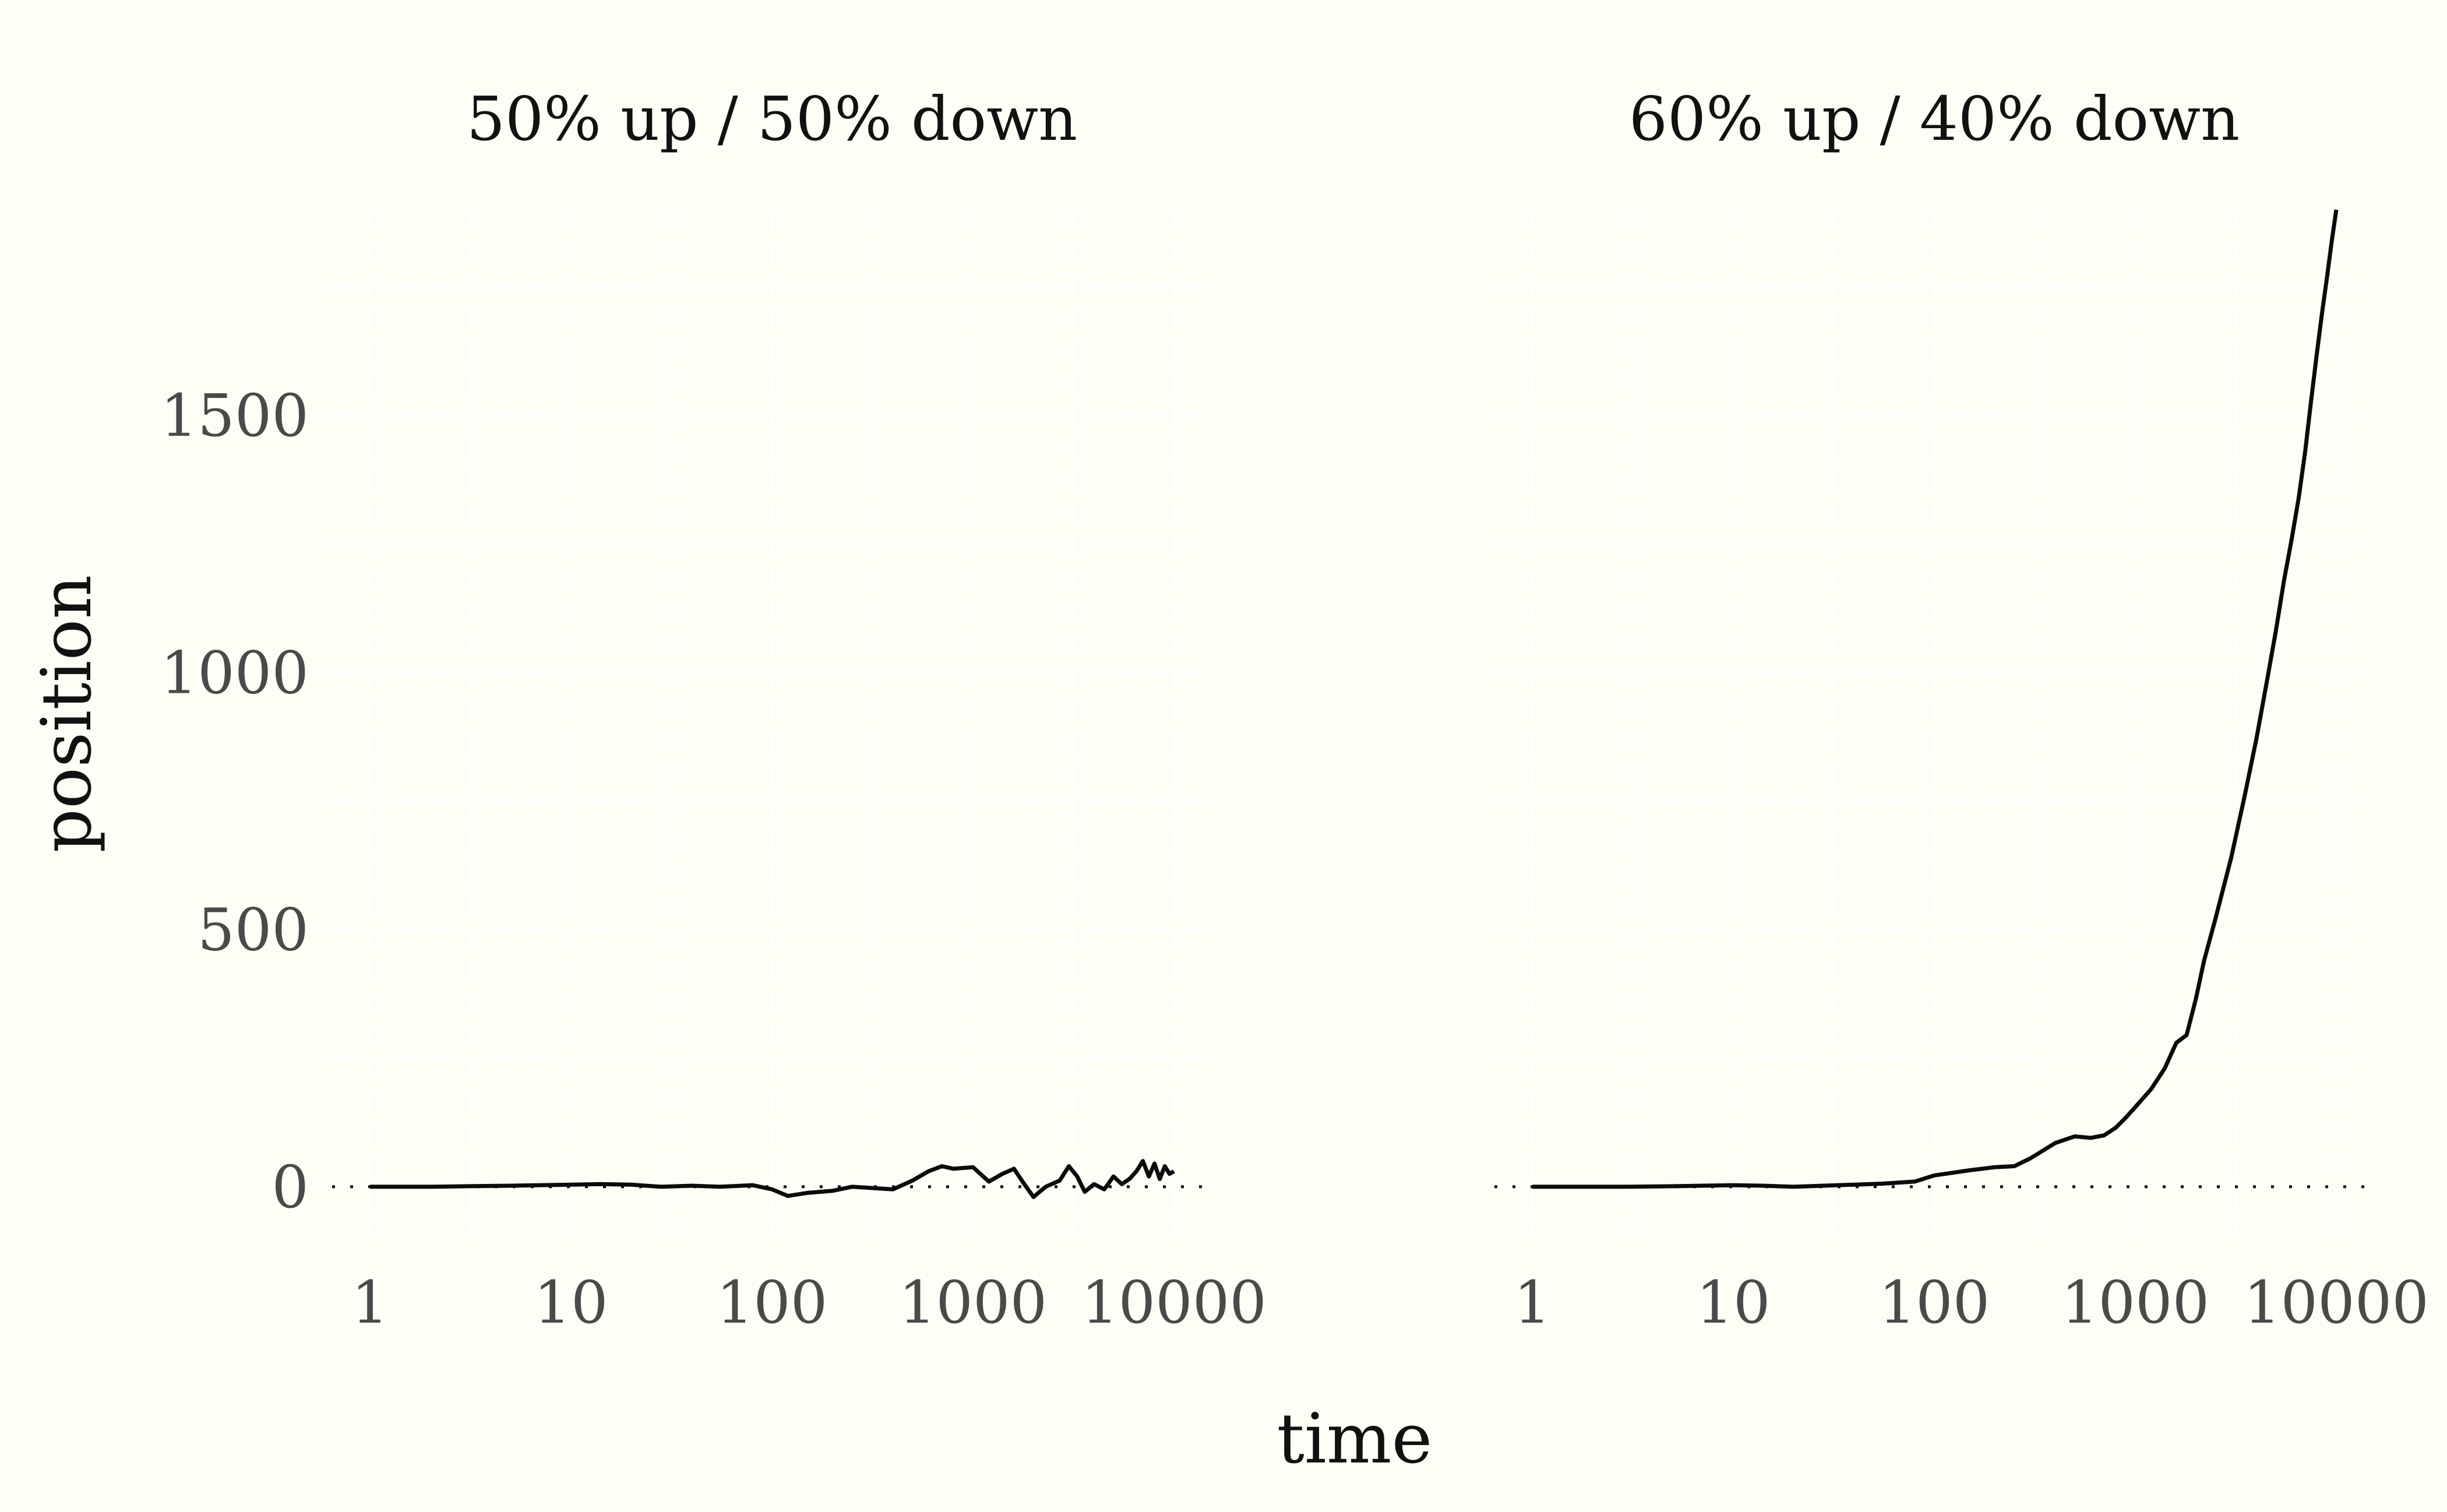  Describe the element at coordinates (1934, 118) in the screenshot. I see `panel-right-title: 60% up / 40% down` at that location.